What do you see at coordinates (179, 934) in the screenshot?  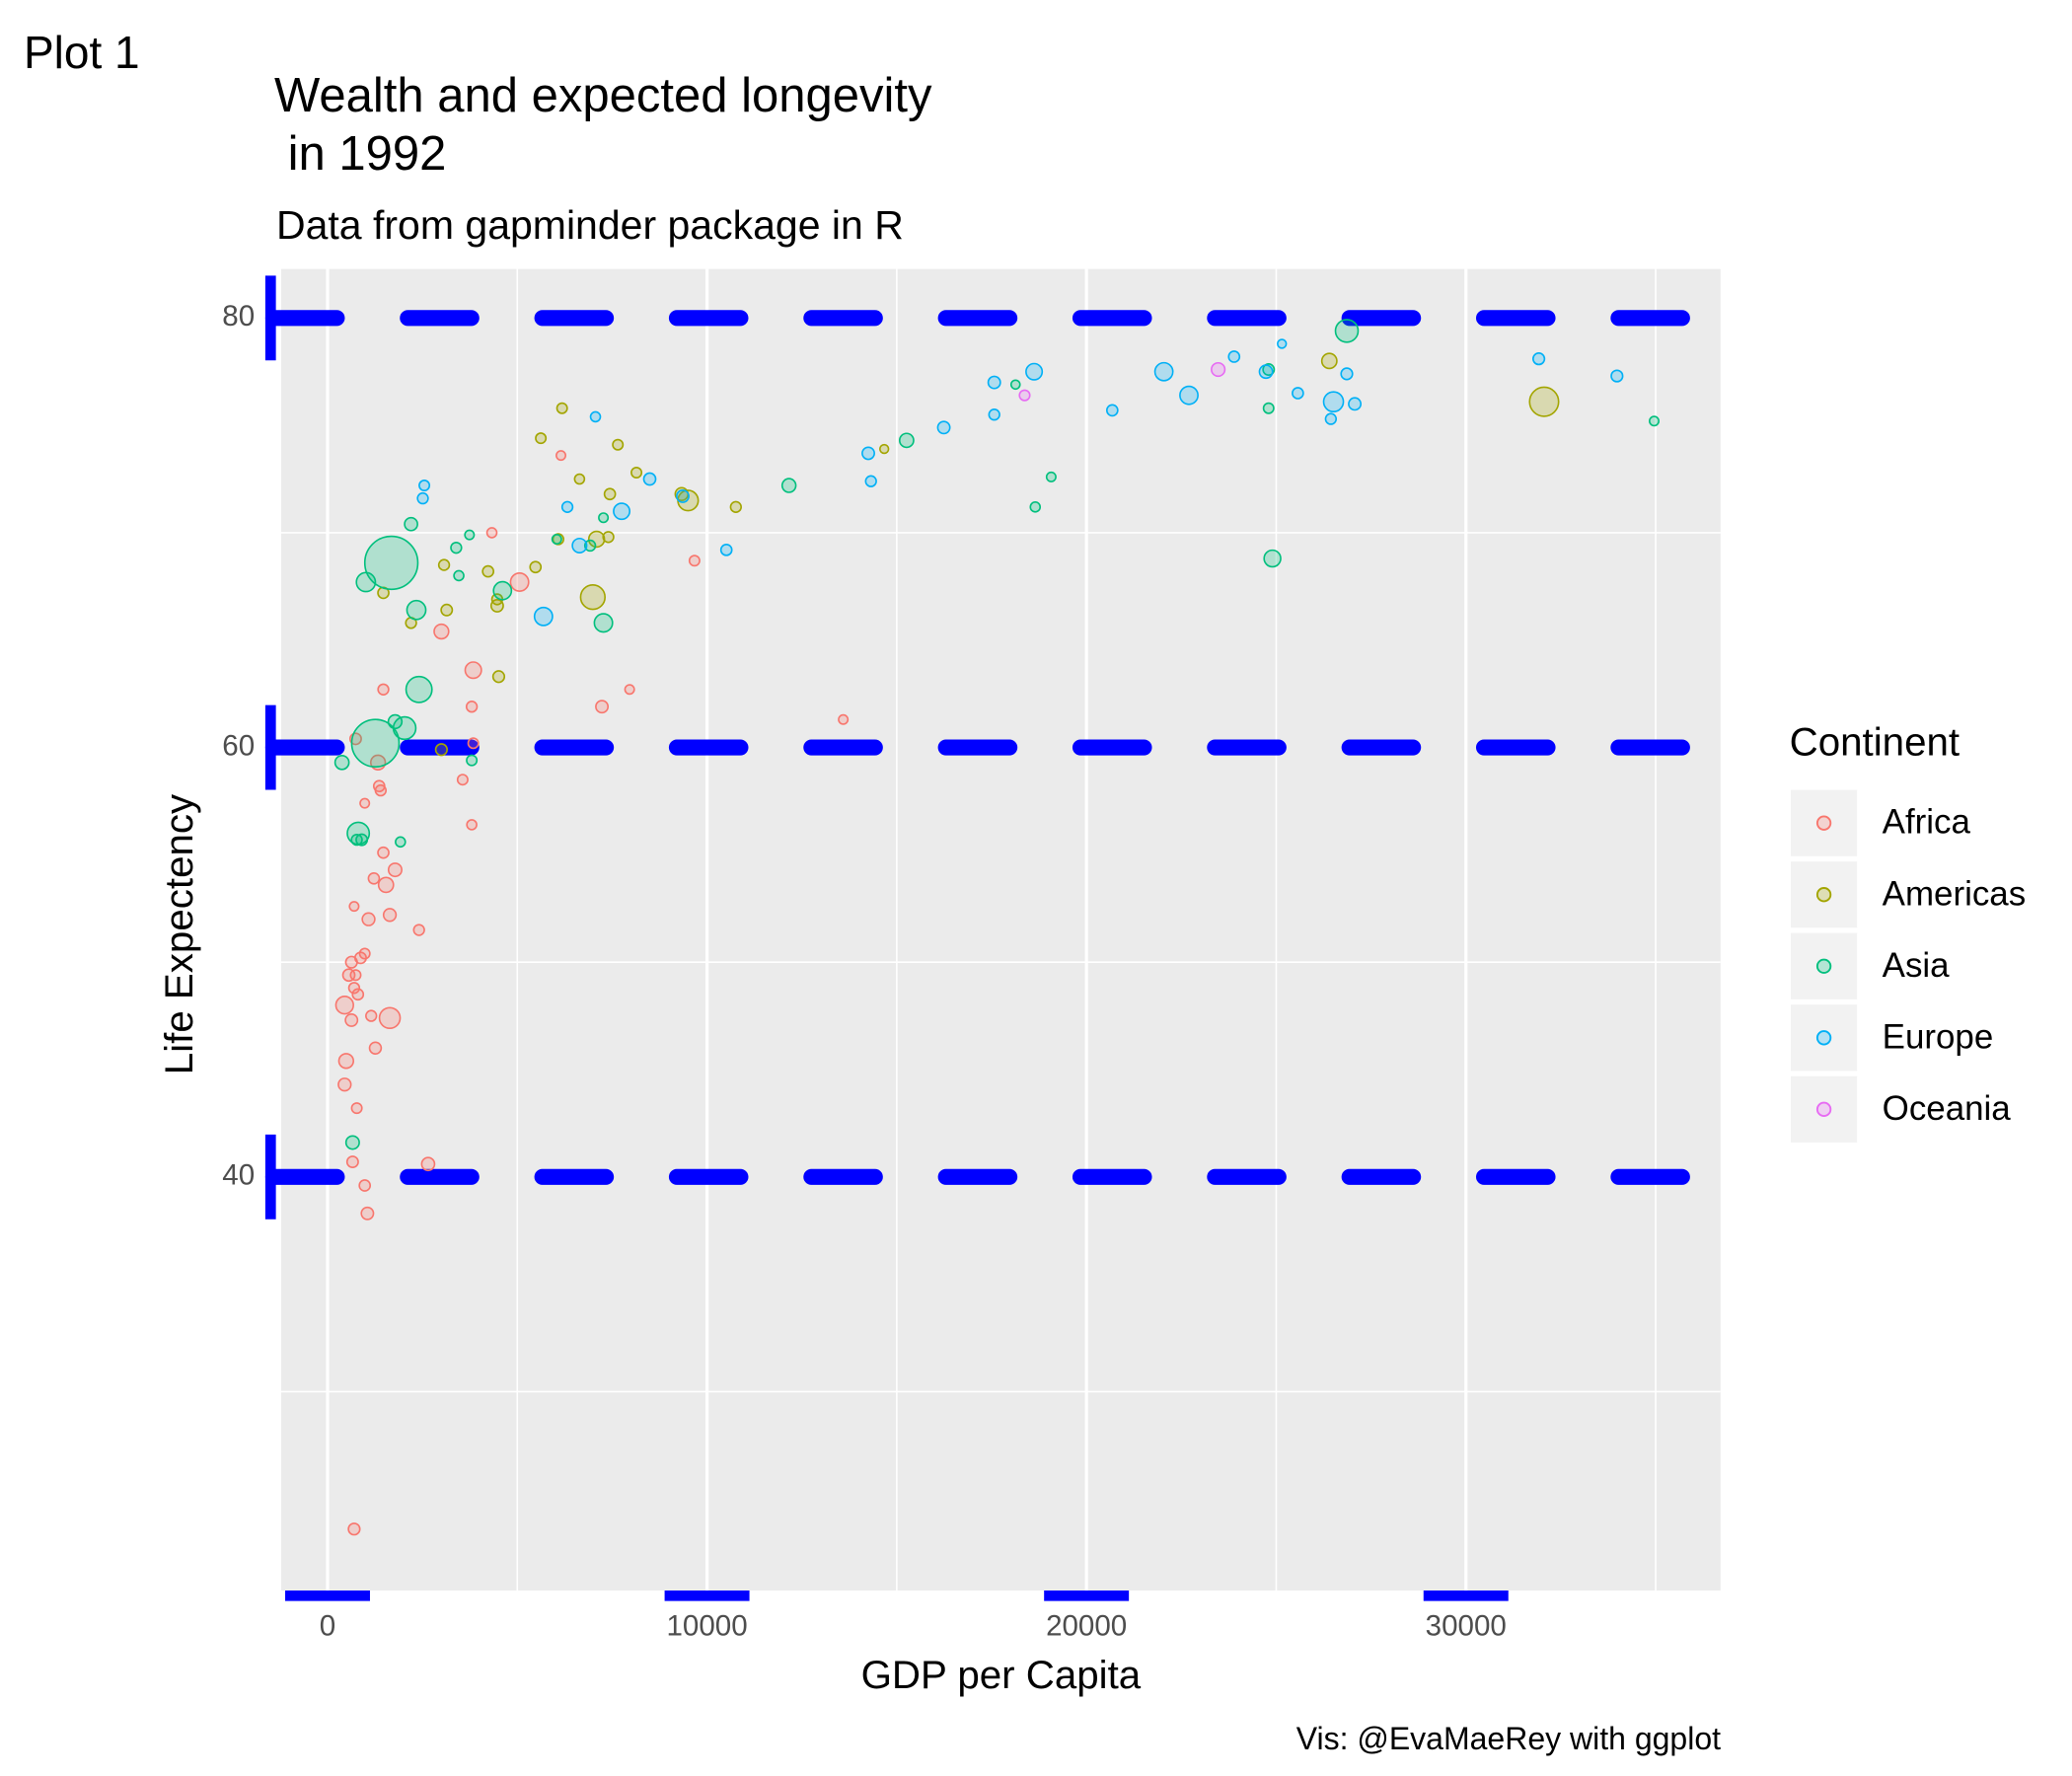 I see `y-axis-title: Life Expectency` at bounding box center [179, 934].